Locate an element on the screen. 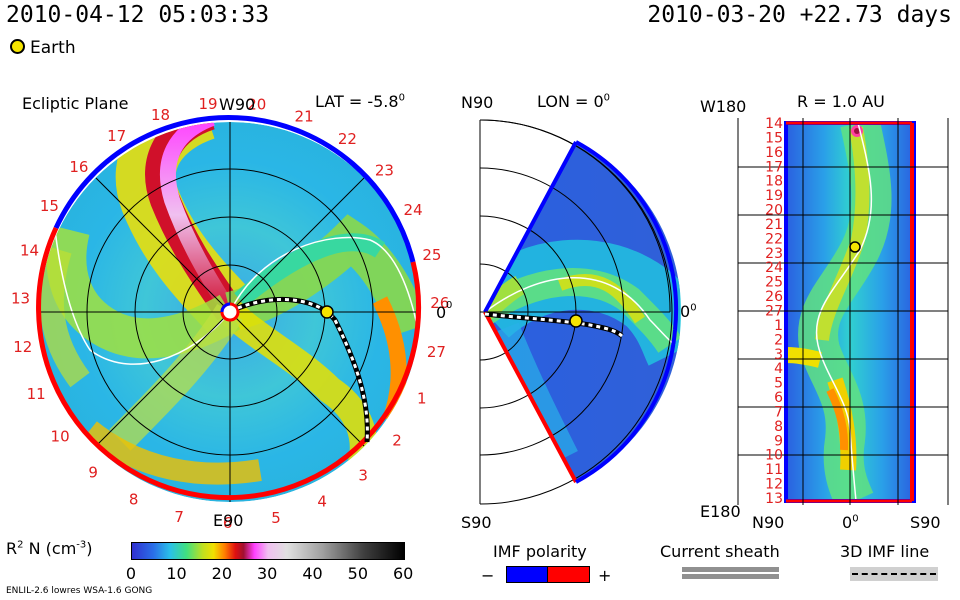  radial-x-label-left: N90 is located at coordinates (768, 522).